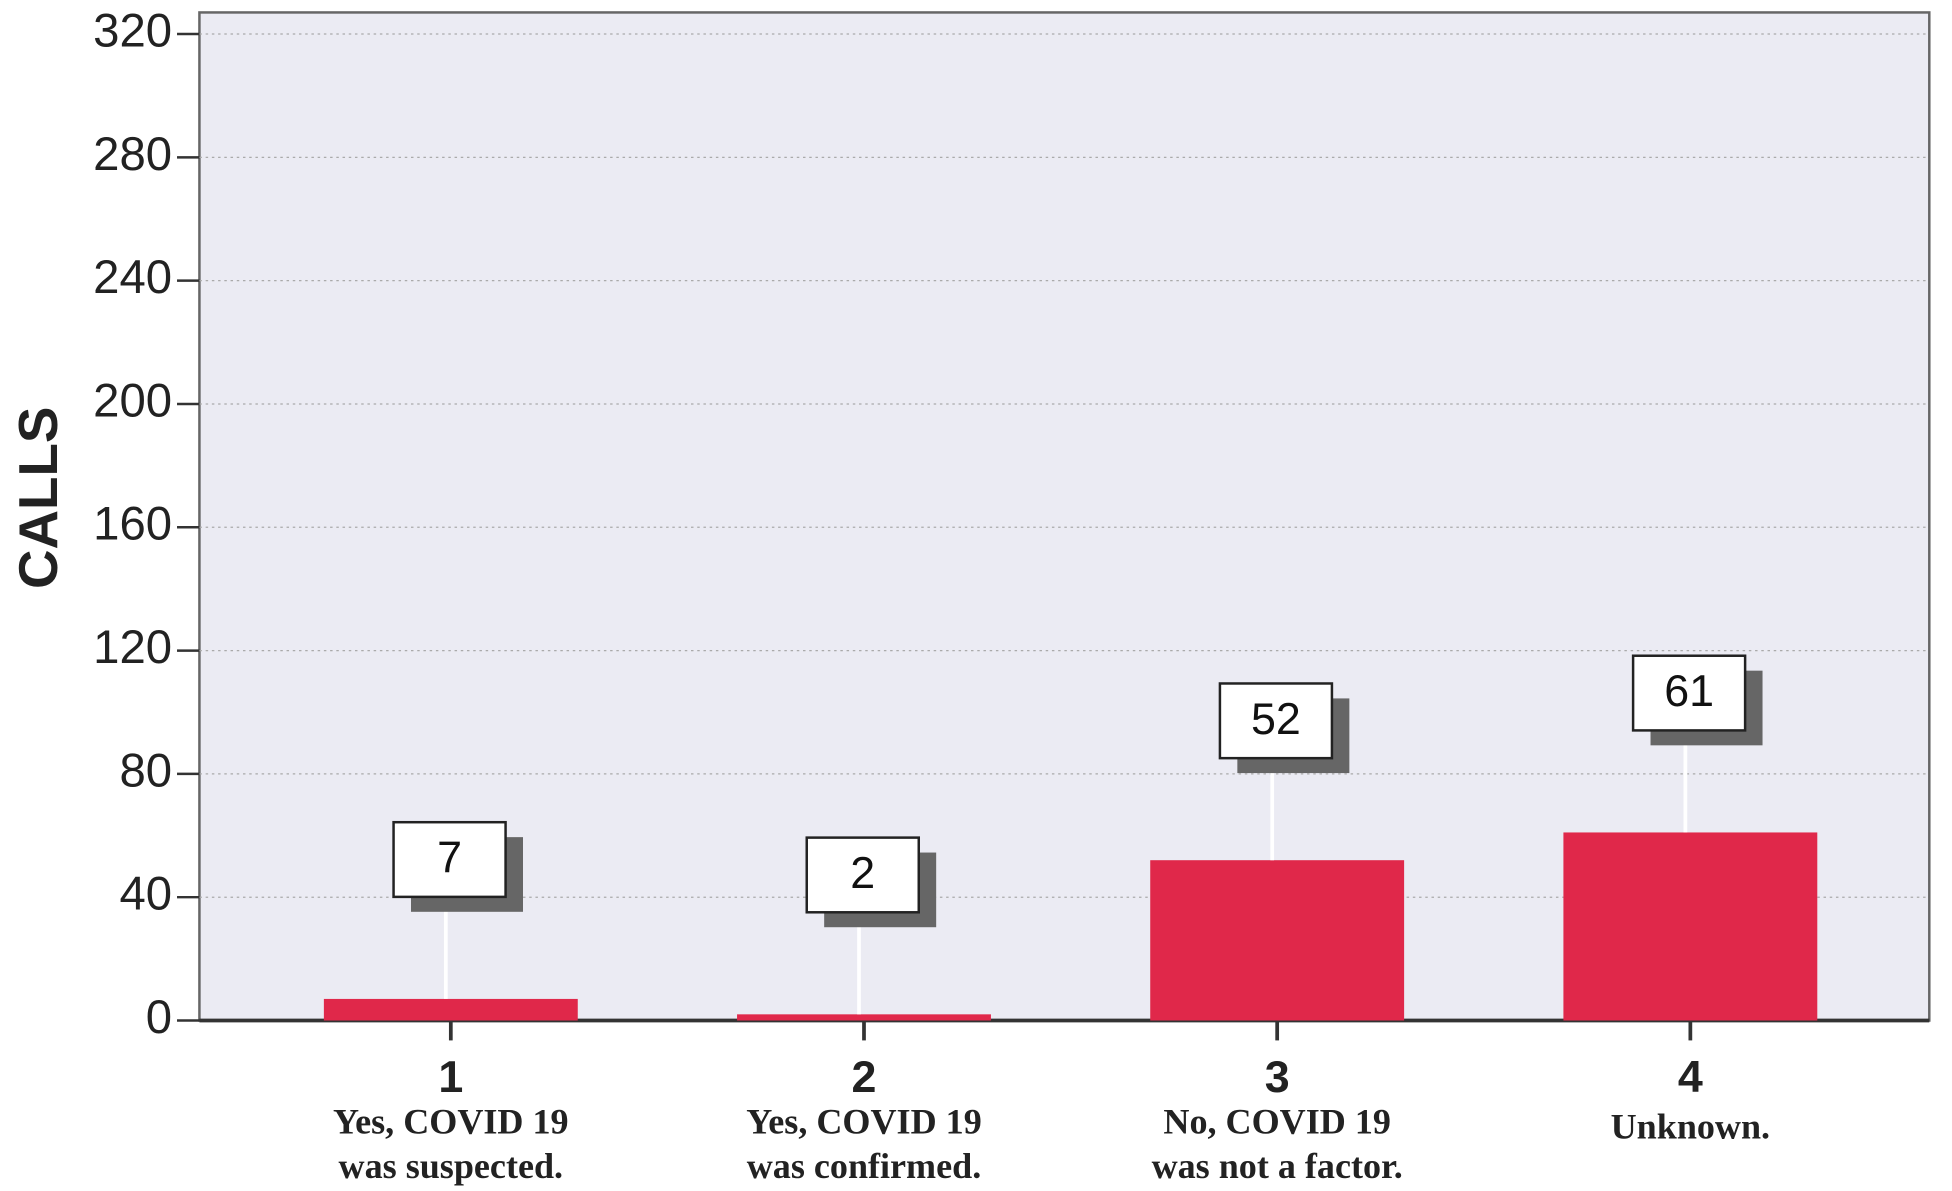 Image resolution: width=1952 pixels, height=1191 pixels. Describe the element at coordinates (38, 498) in the screenshot. I see `y-axis-label: CALLS` at that location.